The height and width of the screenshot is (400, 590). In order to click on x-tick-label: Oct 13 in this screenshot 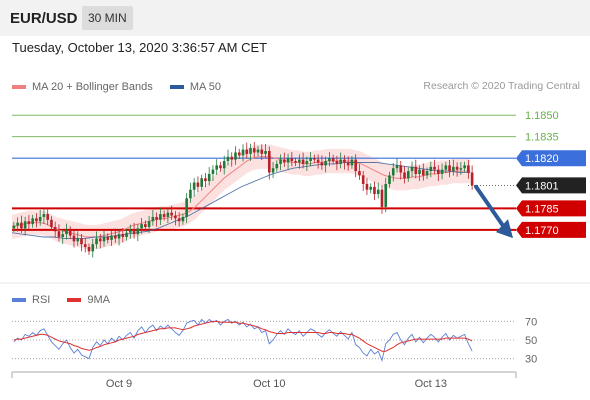, I will do `click(431, 384)`.